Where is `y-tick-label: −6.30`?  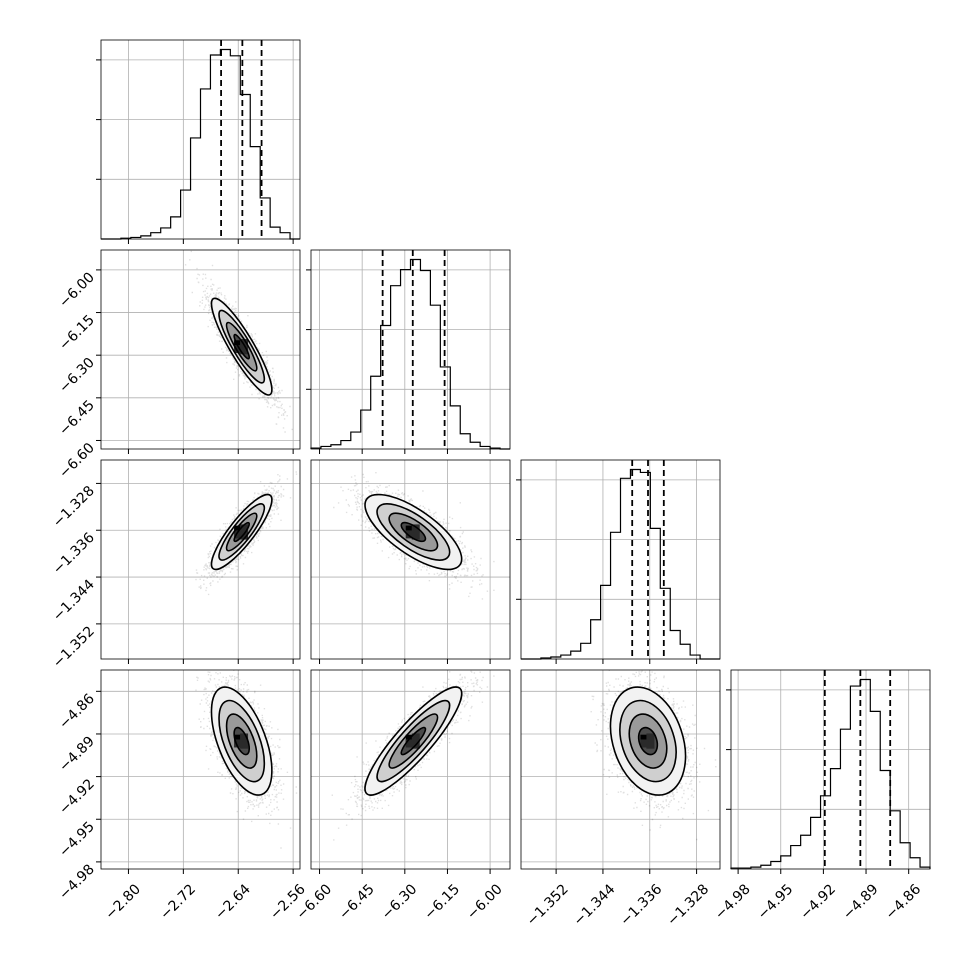
y-tick-label: −6.30 is located at coordinates (77, 376).